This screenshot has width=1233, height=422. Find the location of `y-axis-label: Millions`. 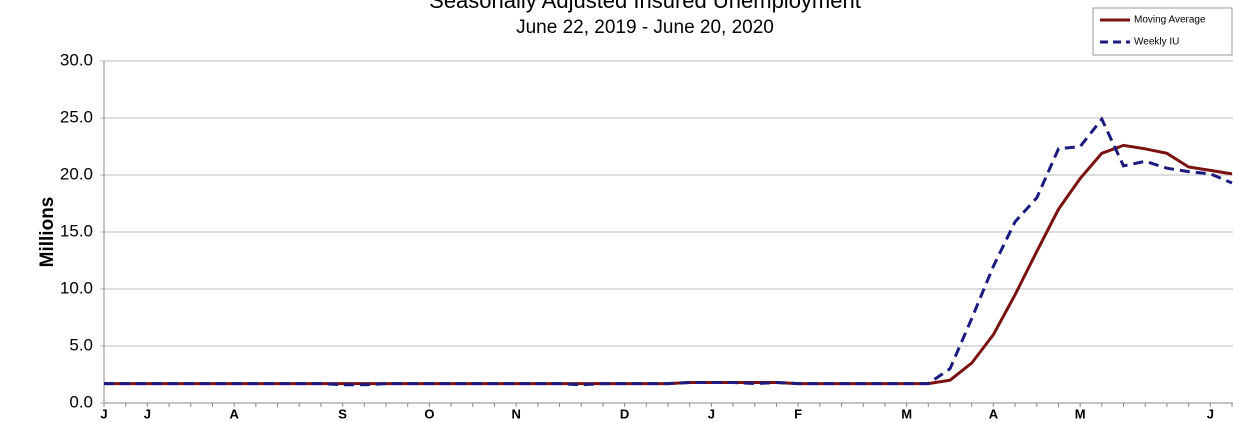

y-axis-label: Millions is located at coordinates (47, 232).